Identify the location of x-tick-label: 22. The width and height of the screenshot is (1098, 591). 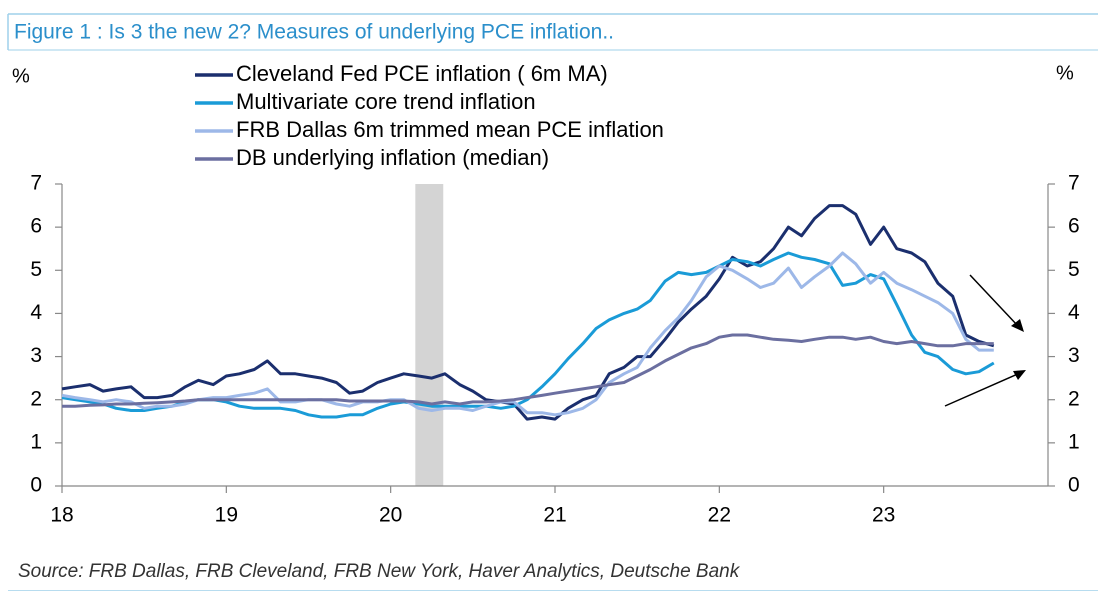
(719, 515).